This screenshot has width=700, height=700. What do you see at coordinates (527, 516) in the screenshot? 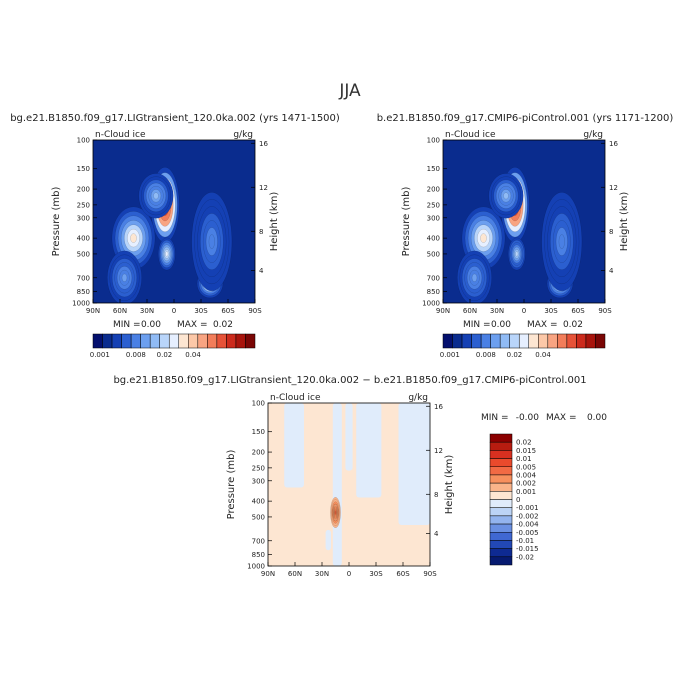
I see `colorbar-label: -0.002` at bounding box center [527, 516].